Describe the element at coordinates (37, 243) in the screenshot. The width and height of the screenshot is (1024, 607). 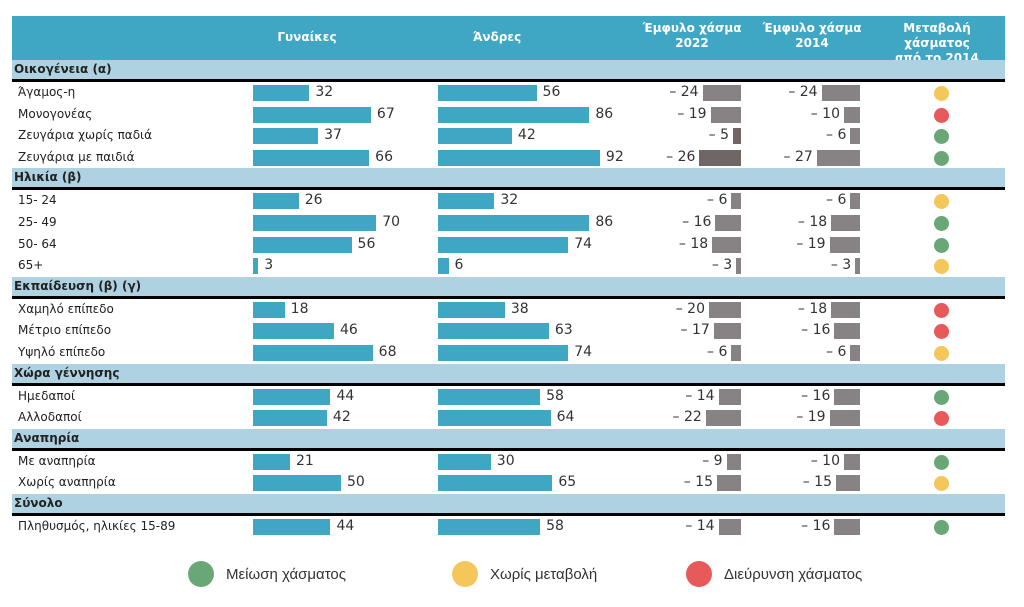
I see `row-label: 50- 64` at that location.